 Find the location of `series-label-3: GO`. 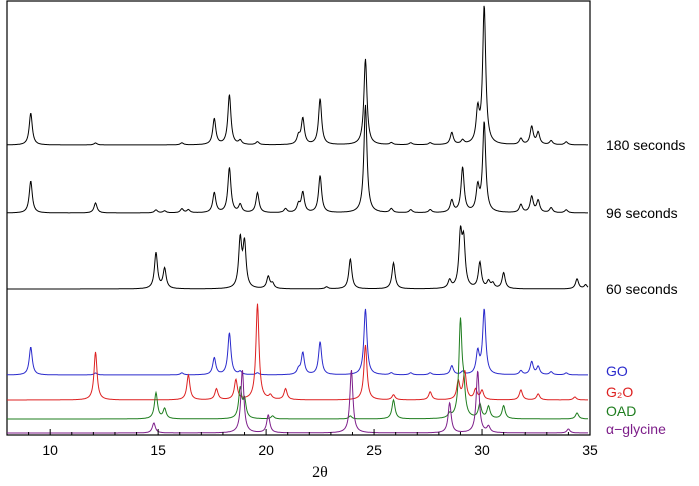

series-label-3: GO is located at coordinates (617, 371).